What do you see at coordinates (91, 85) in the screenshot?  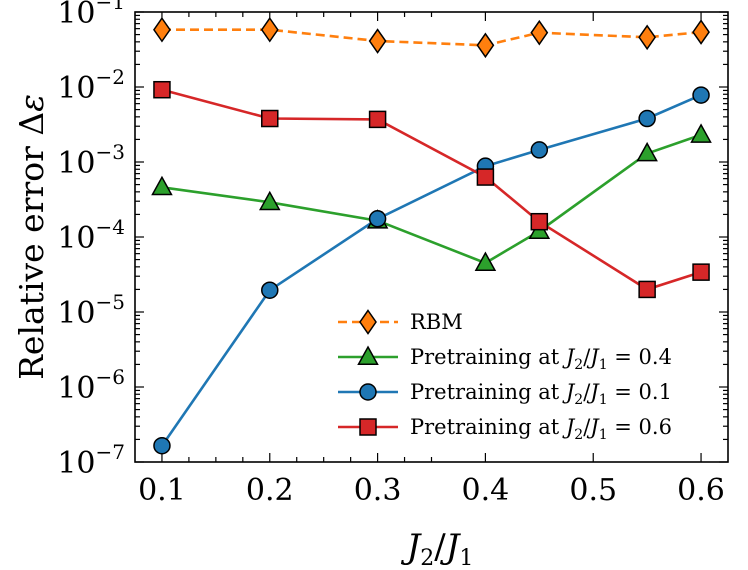 I see `y-tick-label: 10⁻²` at bounding box center [91, 85].